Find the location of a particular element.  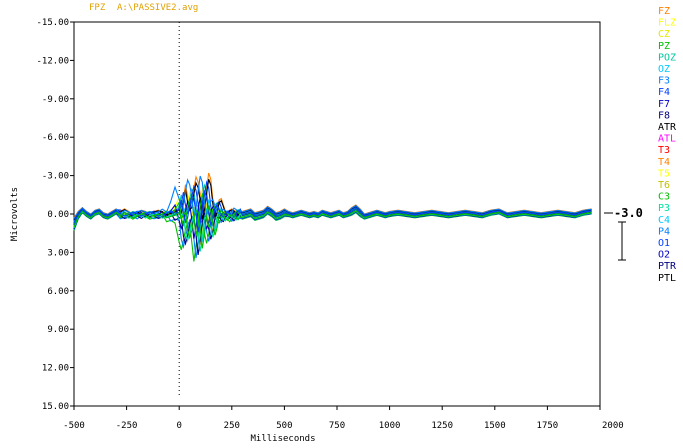

x-tick-label: 250 is located at coordinates (232, 426).